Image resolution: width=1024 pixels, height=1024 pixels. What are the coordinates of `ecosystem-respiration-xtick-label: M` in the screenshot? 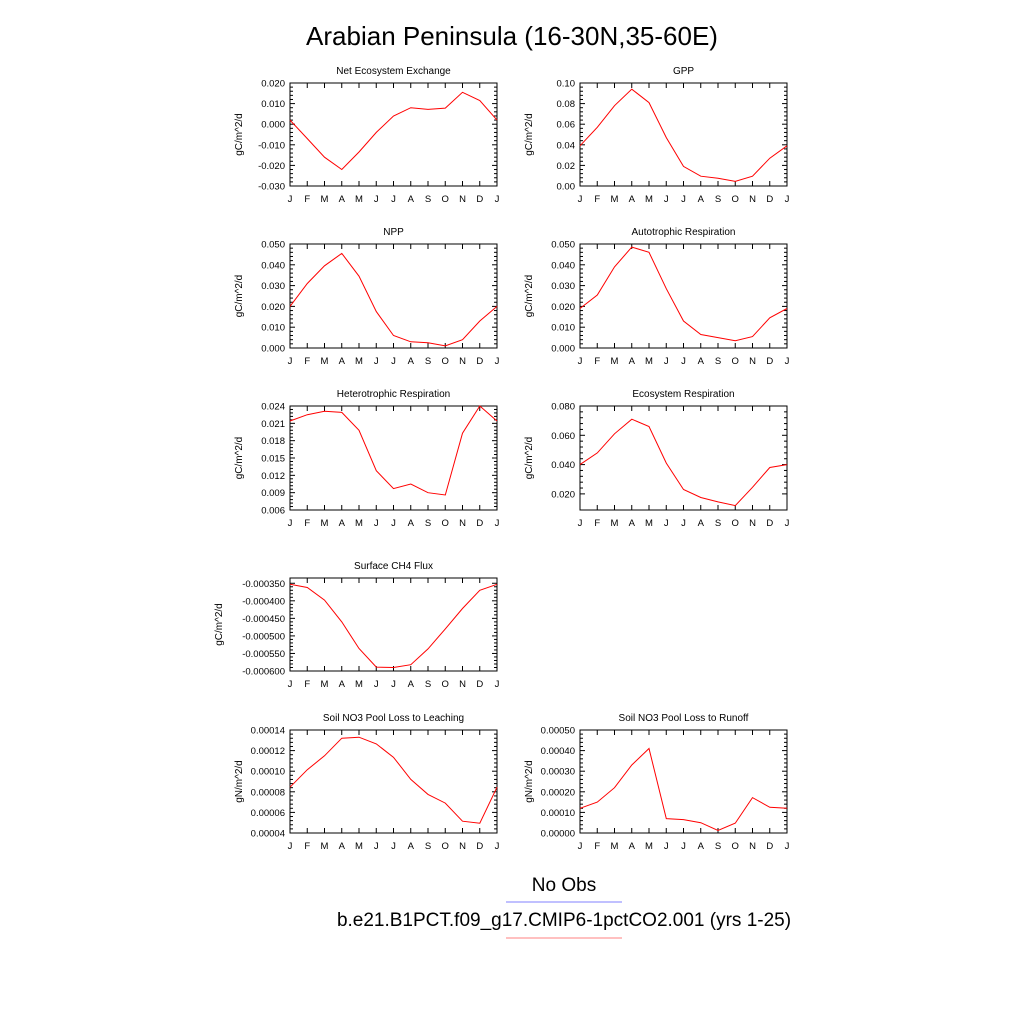 It's located at (615, 523).